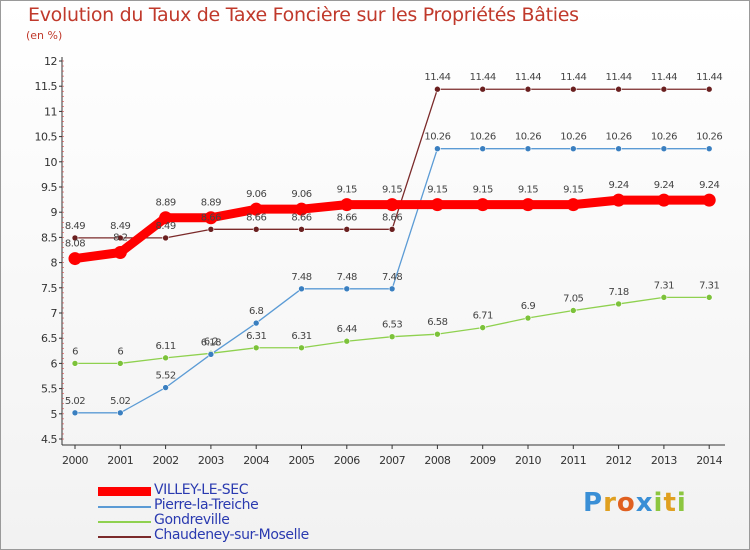  Describe the element at coordinates (709, 285) in the screenshot. I see `data-label: 7.31` at that location.